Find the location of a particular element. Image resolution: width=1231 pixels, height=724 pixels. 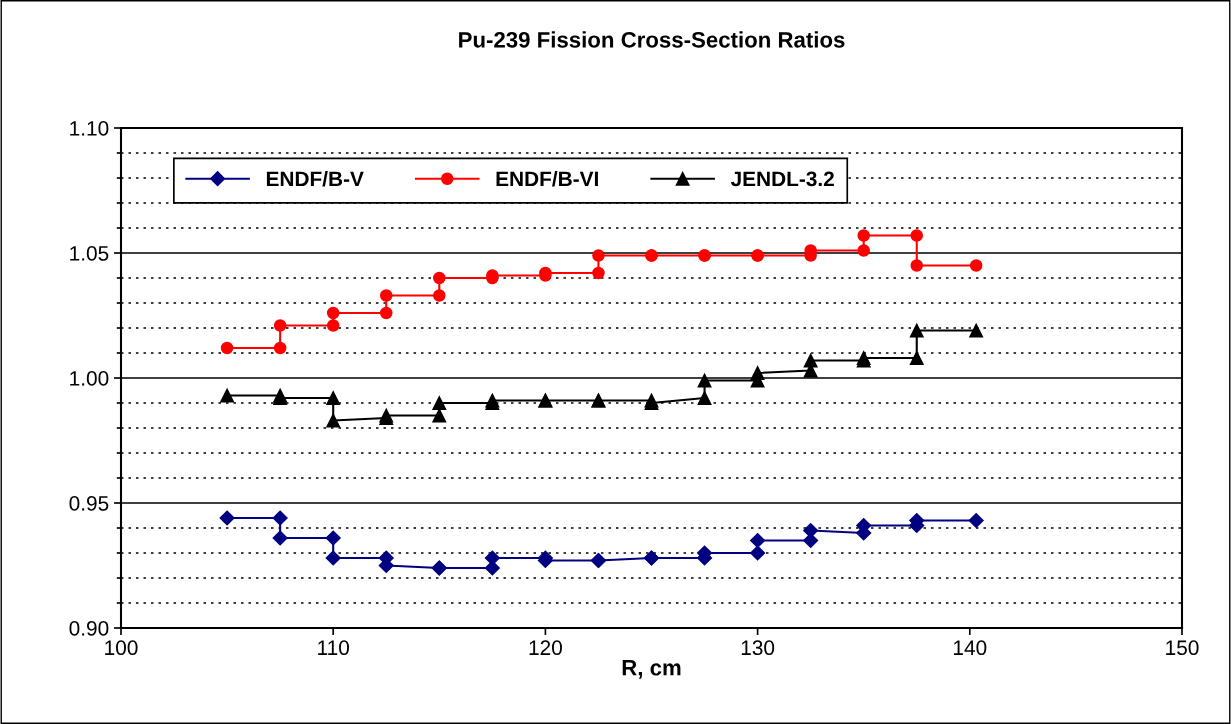

y-tick-label: 1.10 is located at coordinates (89, 128).